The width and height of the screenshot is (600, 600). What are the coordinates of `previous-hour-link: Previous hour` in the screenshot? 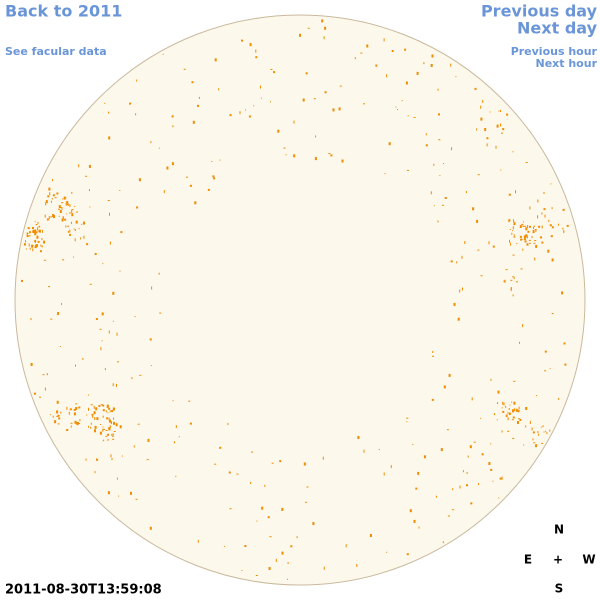 It's located at (554, 51).